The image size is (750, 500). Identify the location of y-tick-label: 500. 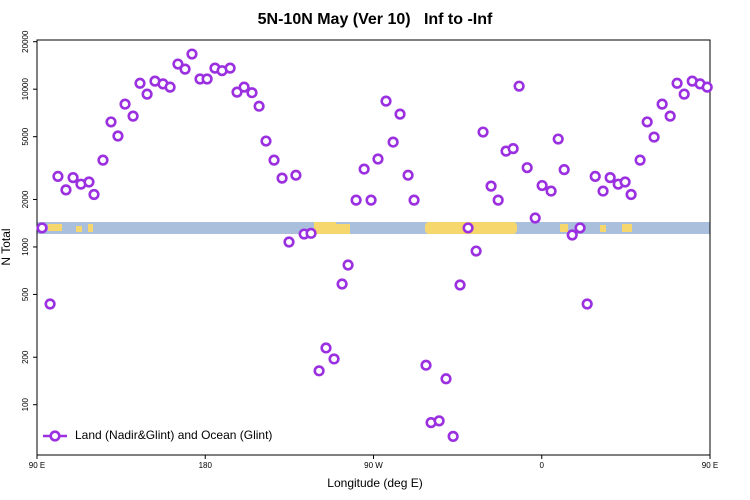
(25, 294).